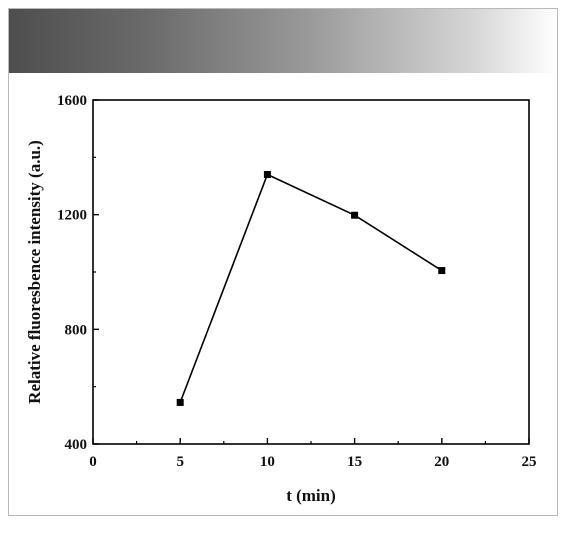 The height and width of the screenshot is (534, 568). Describe the element at coordinates (76, 330) in the screenshot. I see `y-tick-label: 800` at that location.